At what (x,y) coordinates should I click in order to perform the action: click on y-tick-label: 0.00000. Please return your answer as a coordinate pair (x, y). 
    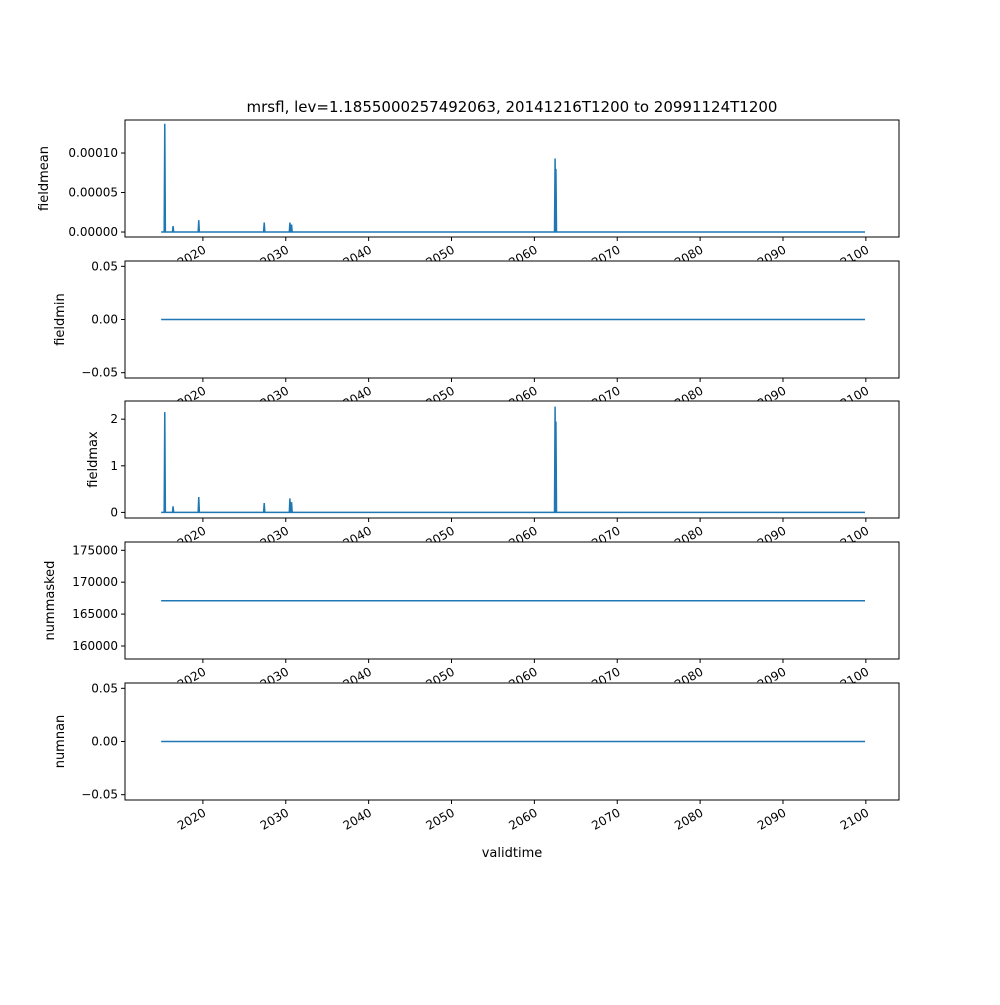
    Looking at the image, I should click on (93, 232).